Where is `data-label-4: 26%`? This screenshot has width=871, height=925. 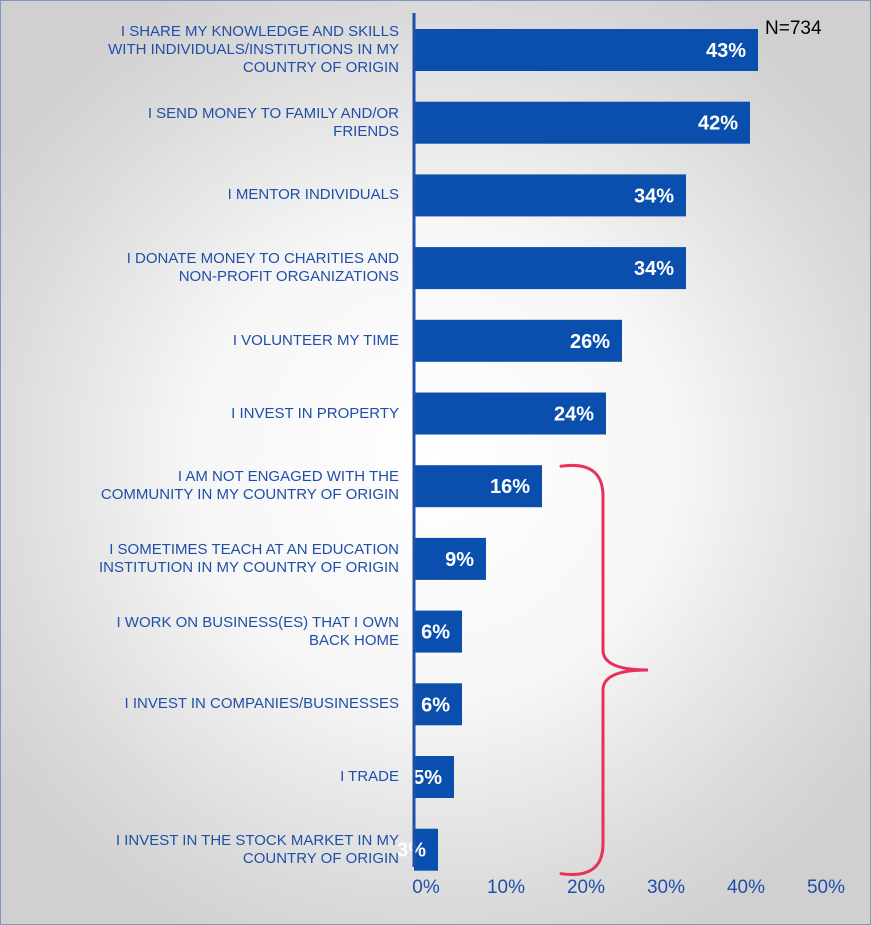
data-label-4: 26% is located at coordinates (590, 342).